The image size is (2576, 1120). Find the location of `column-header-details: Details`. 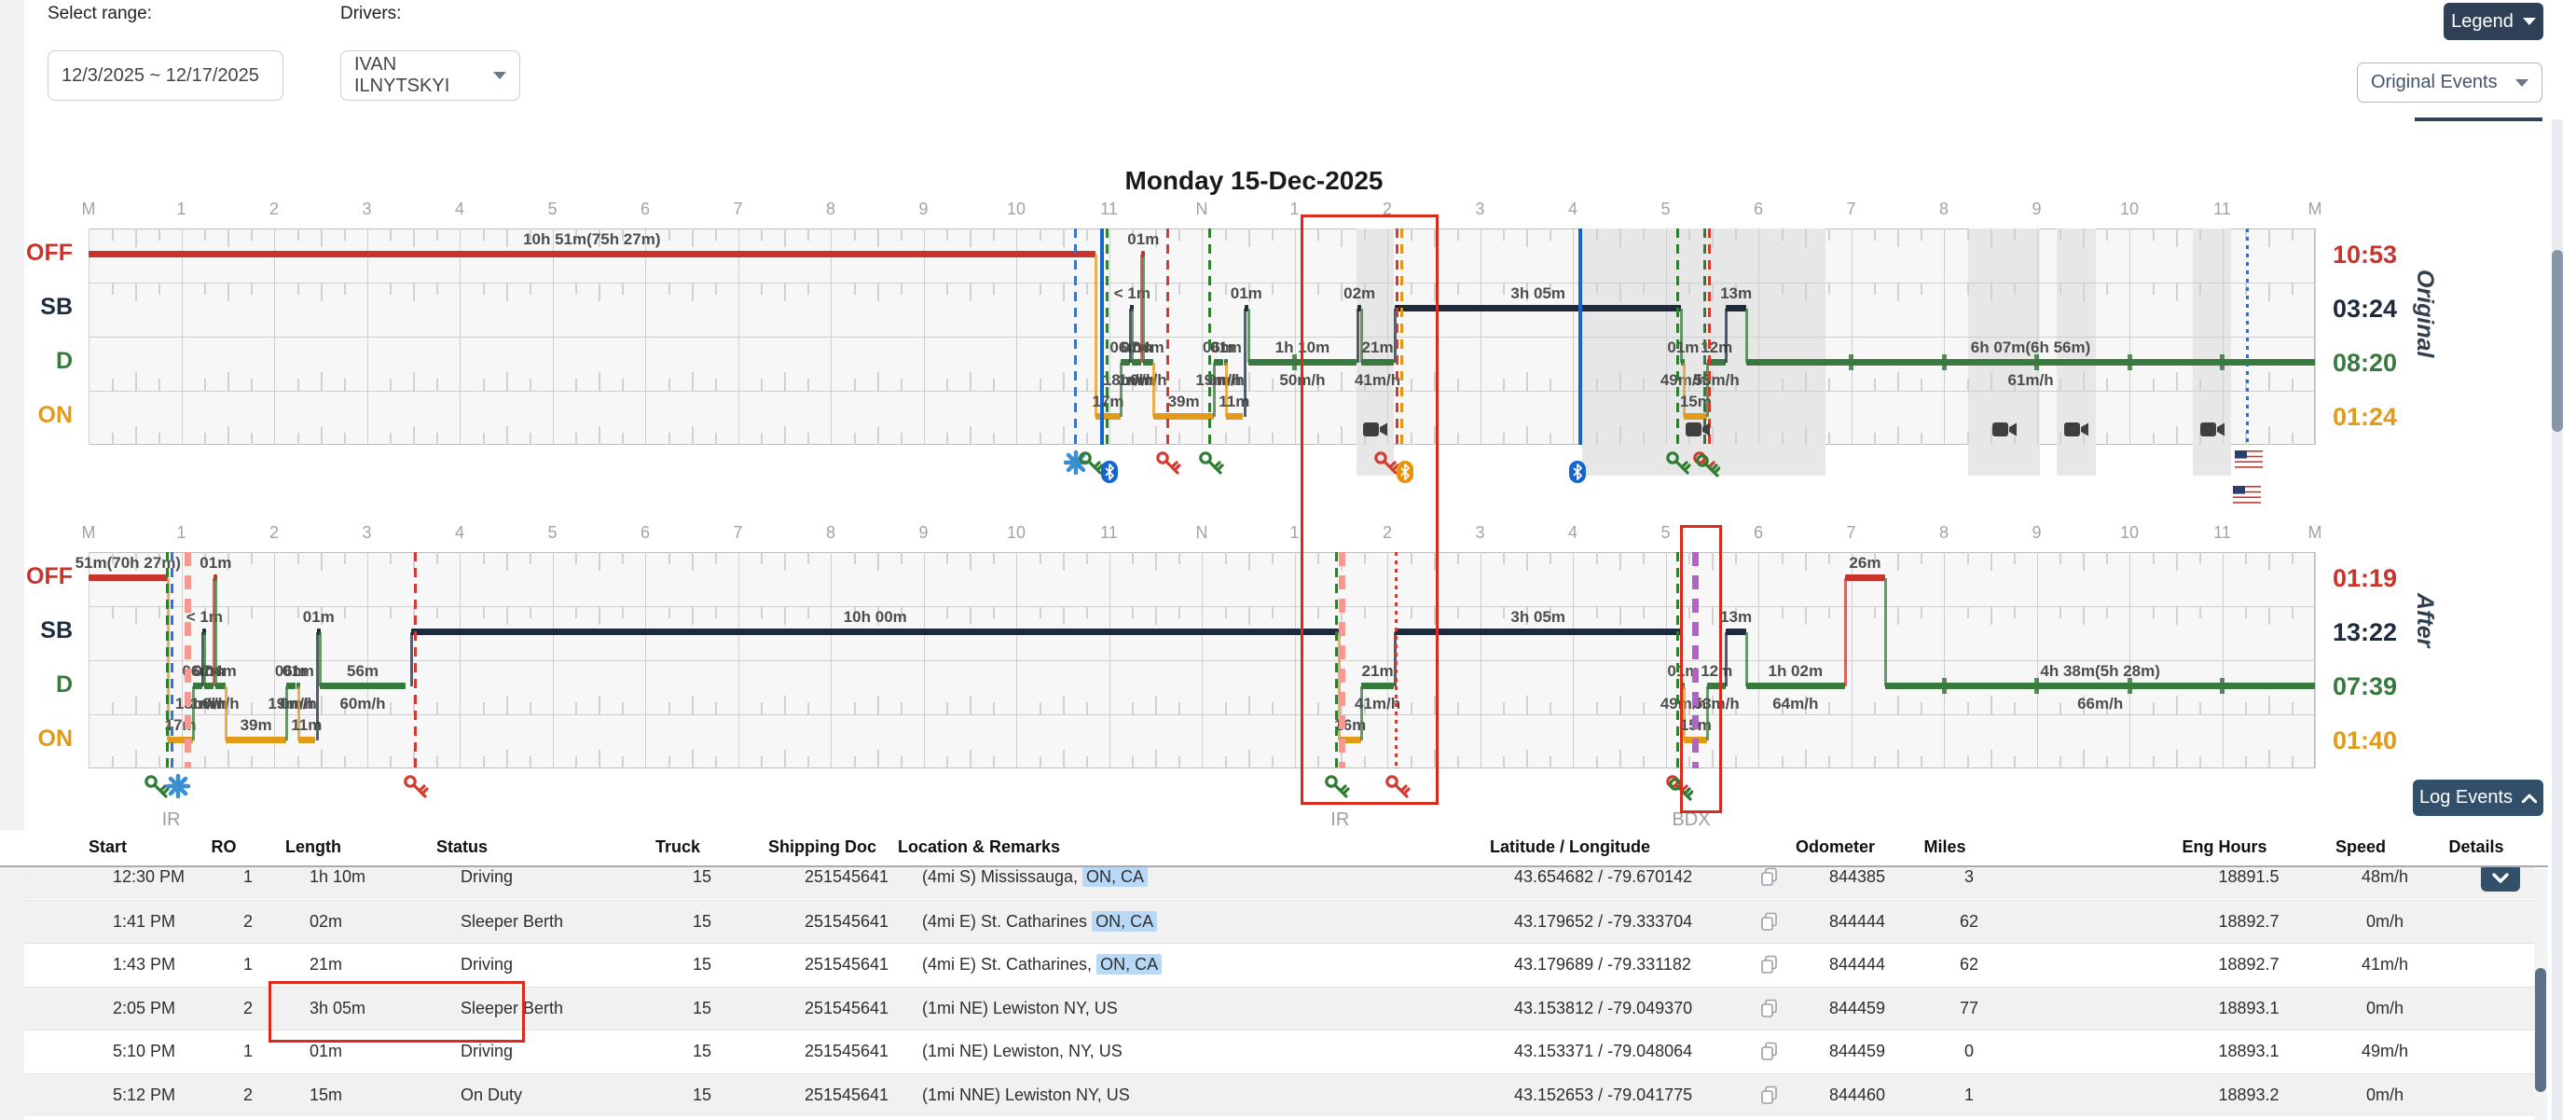

column-header-details: Details is located at coordinates (2476, 847).